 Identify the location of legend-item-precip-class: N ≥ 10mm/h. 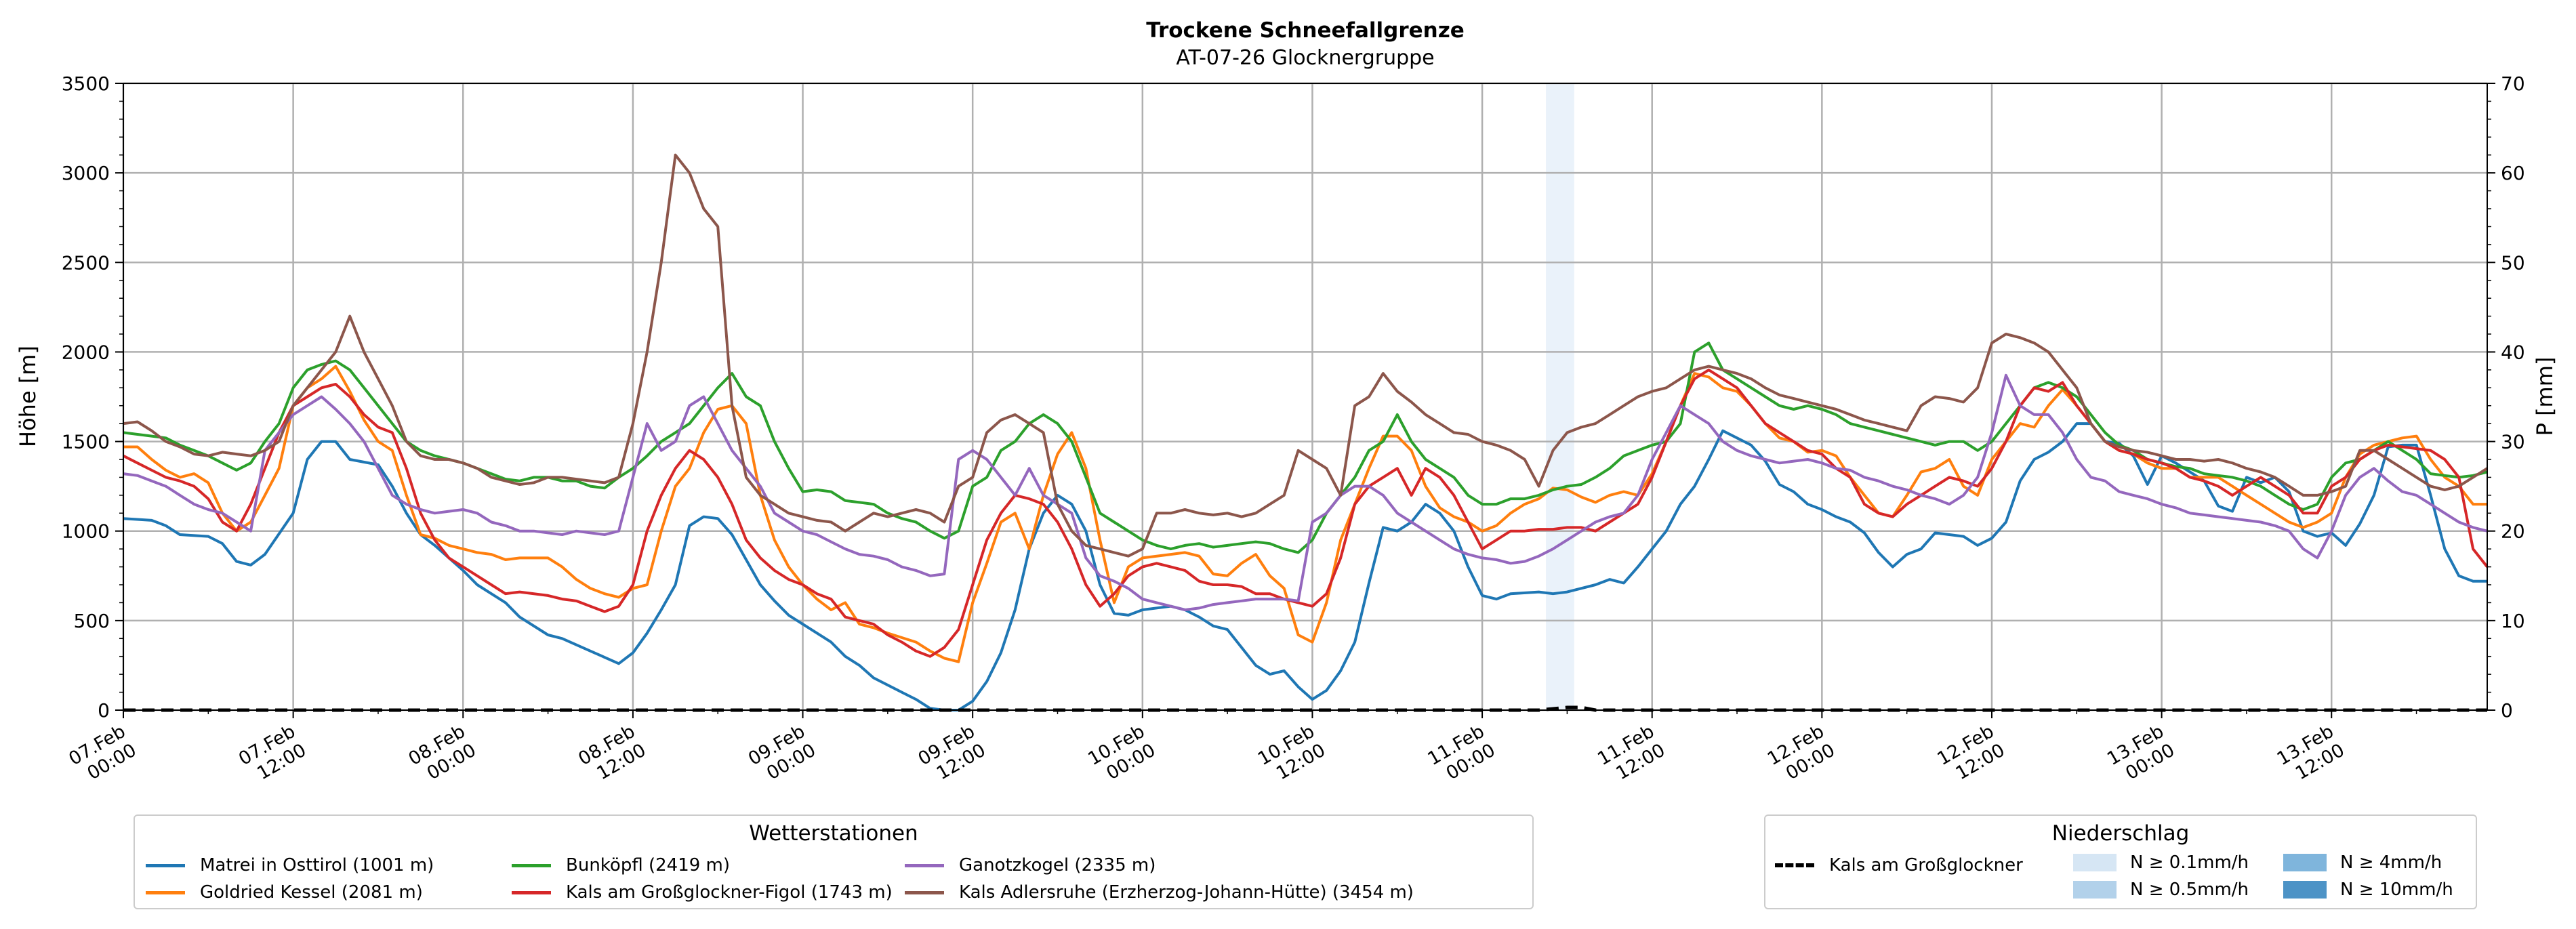
(2375, 890).